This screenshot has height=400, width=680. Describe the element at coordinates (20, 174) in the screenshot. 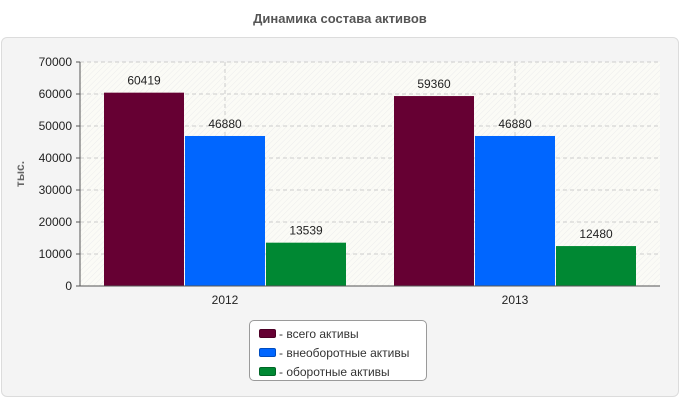

I see `y-axis-label: тыс.` at that location.